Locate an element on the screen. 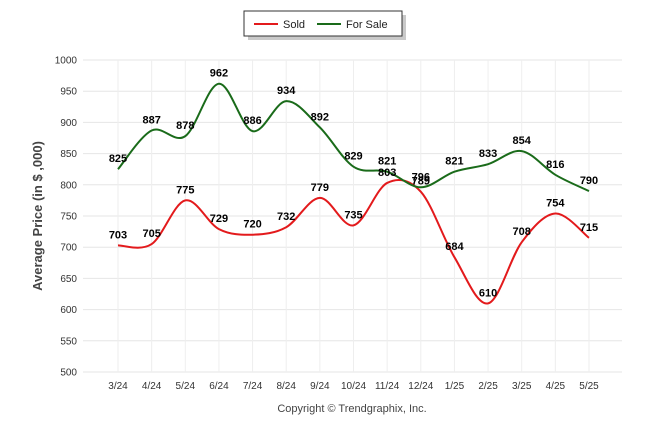  data-label-sold: 775 is located at coordinates (185, 190).